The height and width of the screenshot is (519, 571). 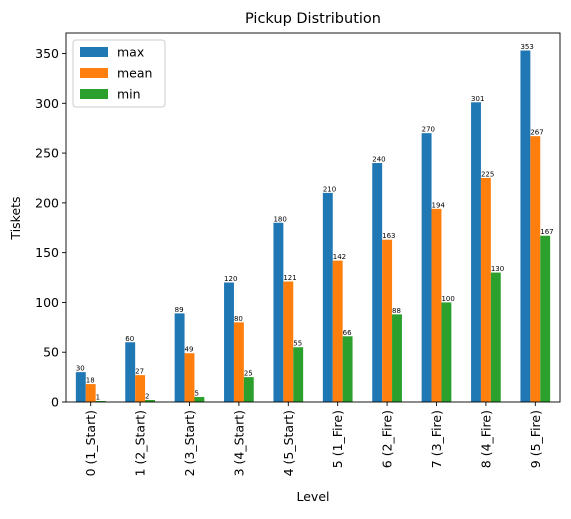 I want to click on legend-label-min: min, so click(x=129, y=94).